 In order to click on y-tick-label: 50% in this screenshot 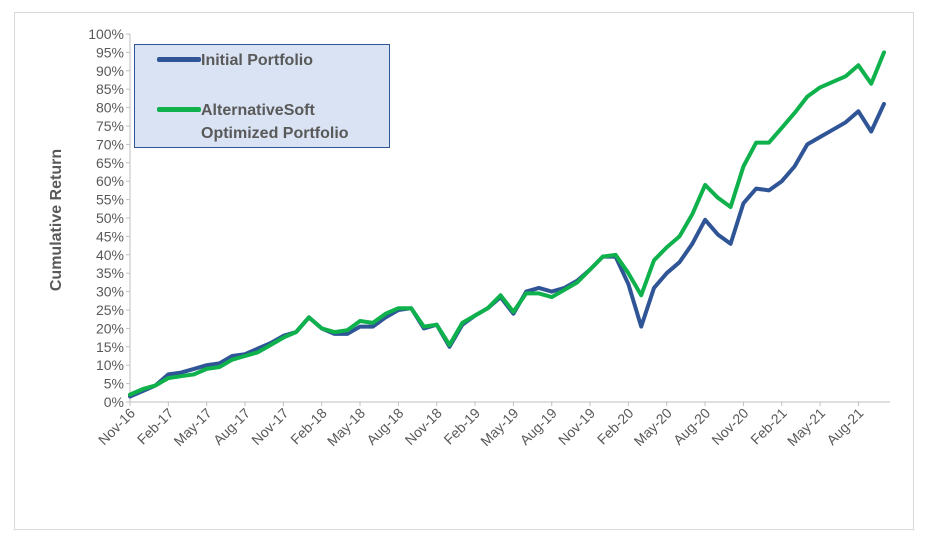, I will do `click(110, 218)`.